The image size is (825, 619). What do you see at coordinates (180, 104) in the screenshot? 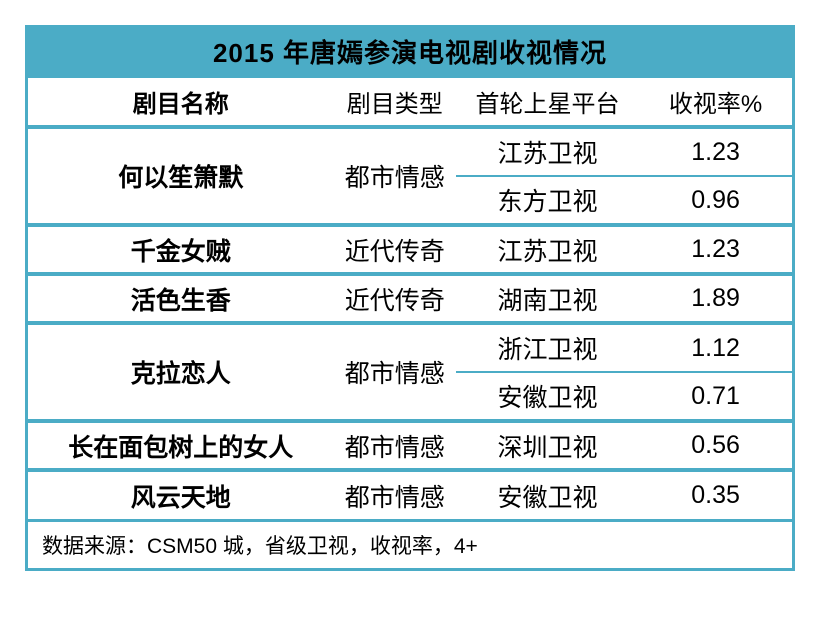
I see `header-drama-name: 剧目名称` at bounding box center [180, 104].